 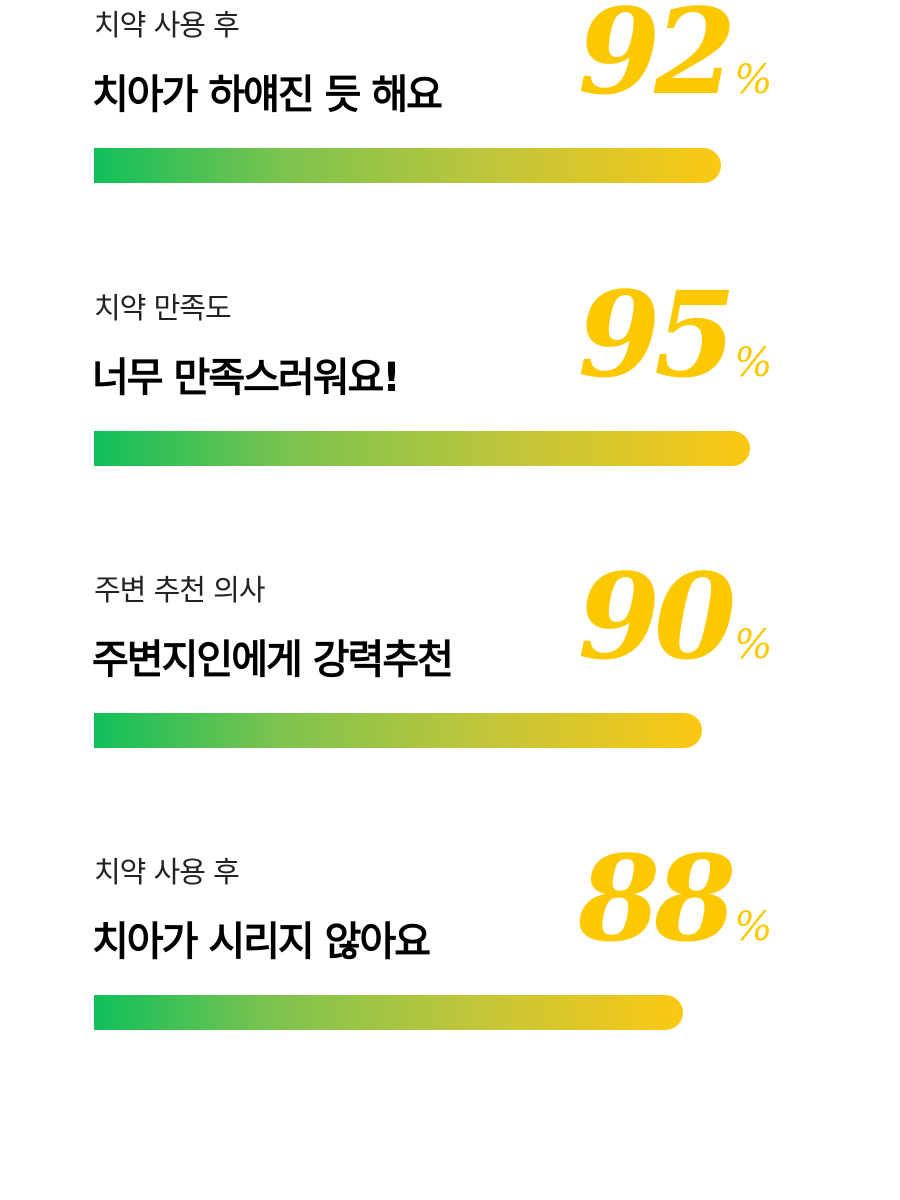 What do you see at coordinates (657, 616) in the screenshot?
I see `stat-value: 90` at bounding box center [657, 616].